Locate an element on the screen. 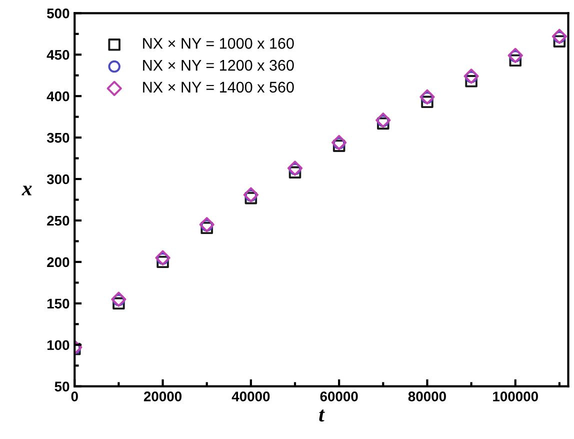 Image resolution: width=574 pixels, height=439 pixels. x-tick-label: 20000 is located at coordinates (163, 397).